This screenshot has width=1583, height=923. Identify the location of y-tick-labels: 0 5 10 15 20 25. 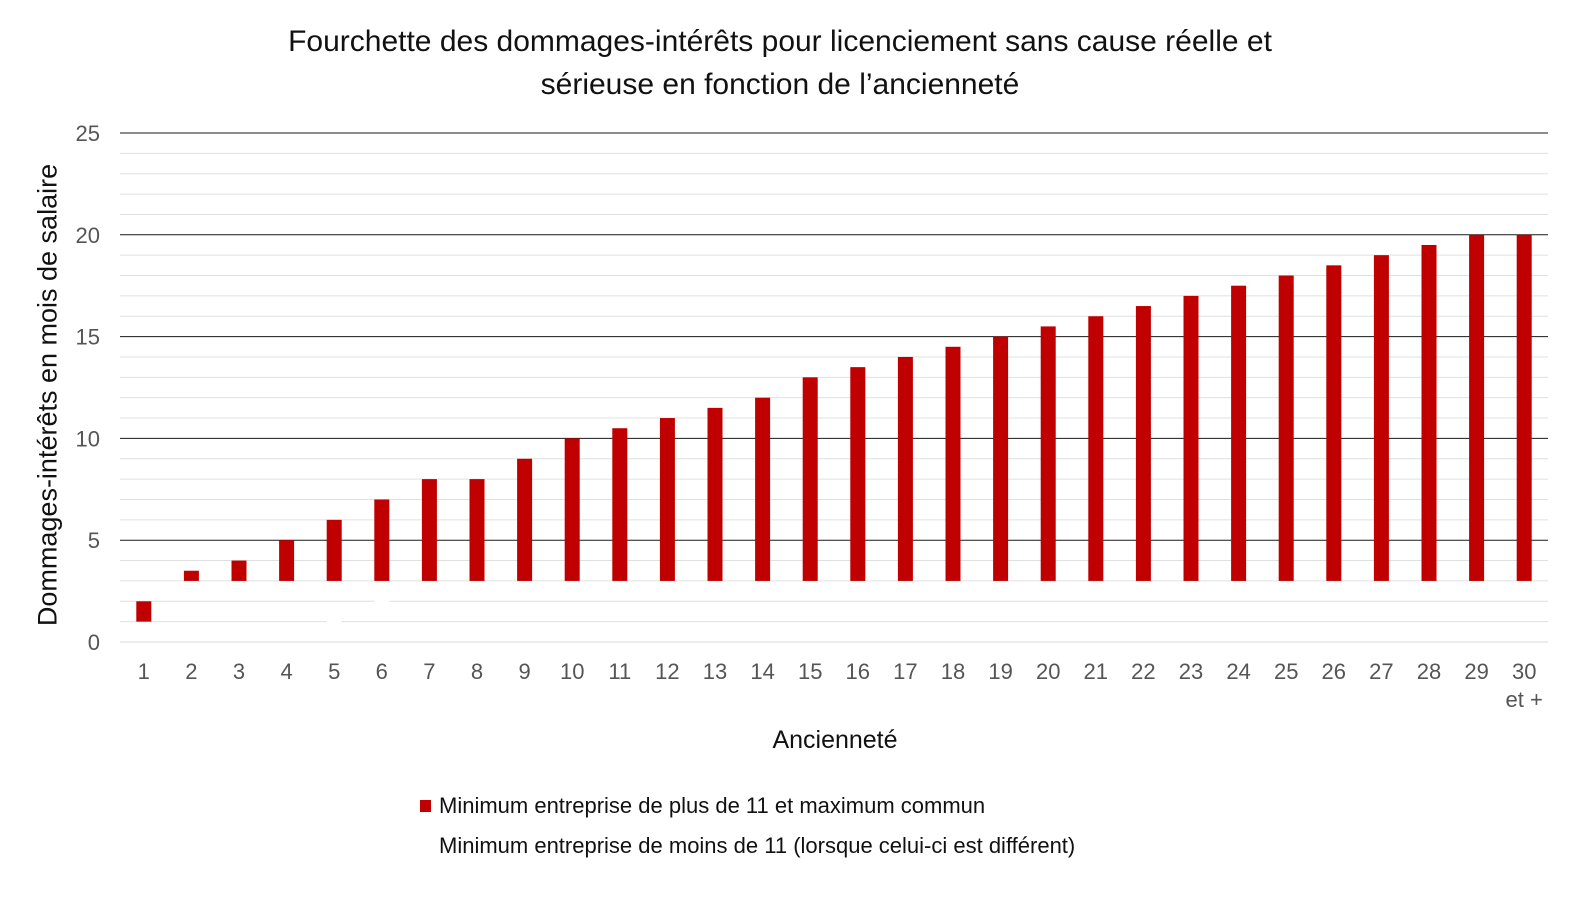
(88, 388).